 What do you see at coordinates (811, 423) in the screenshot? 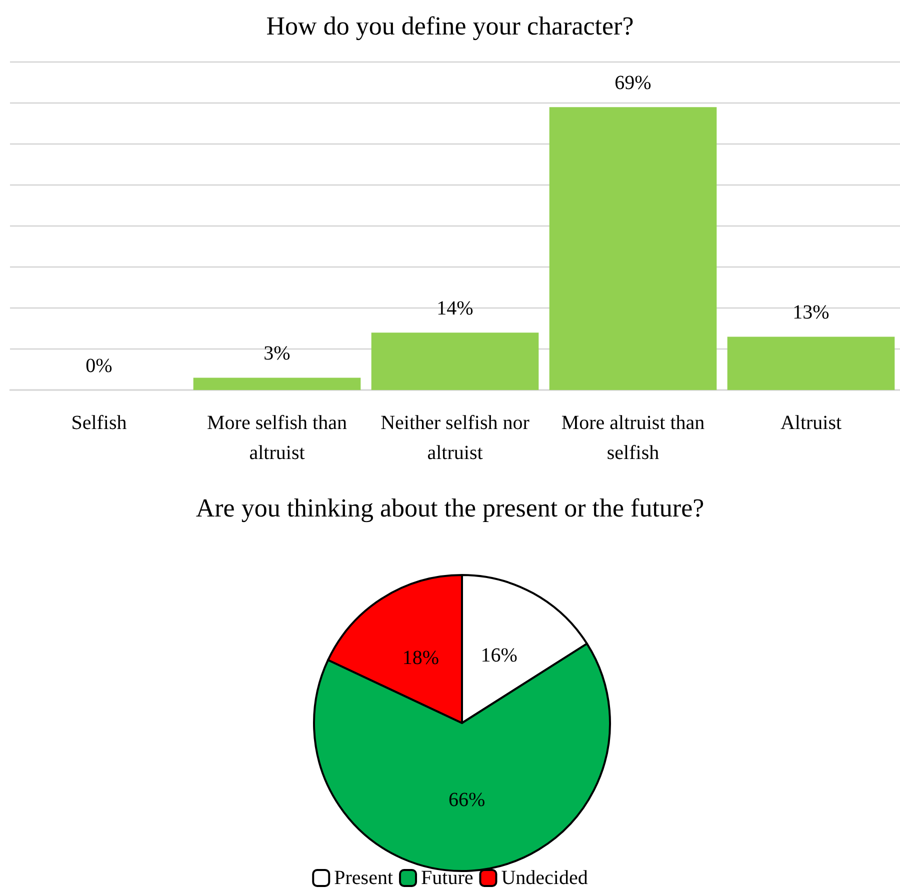
I see `x-tick-label: Altruist` at bounding box center [811, 423].